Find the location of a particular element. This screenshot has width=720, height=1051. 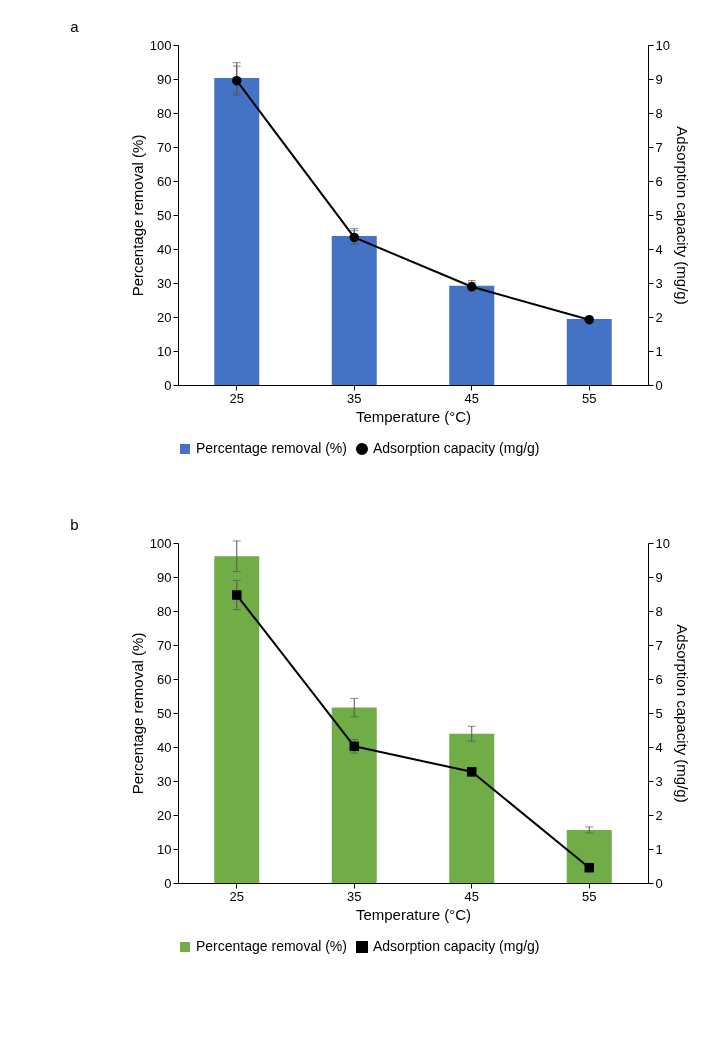

chart-title: b is located at coordinates (74, 524).